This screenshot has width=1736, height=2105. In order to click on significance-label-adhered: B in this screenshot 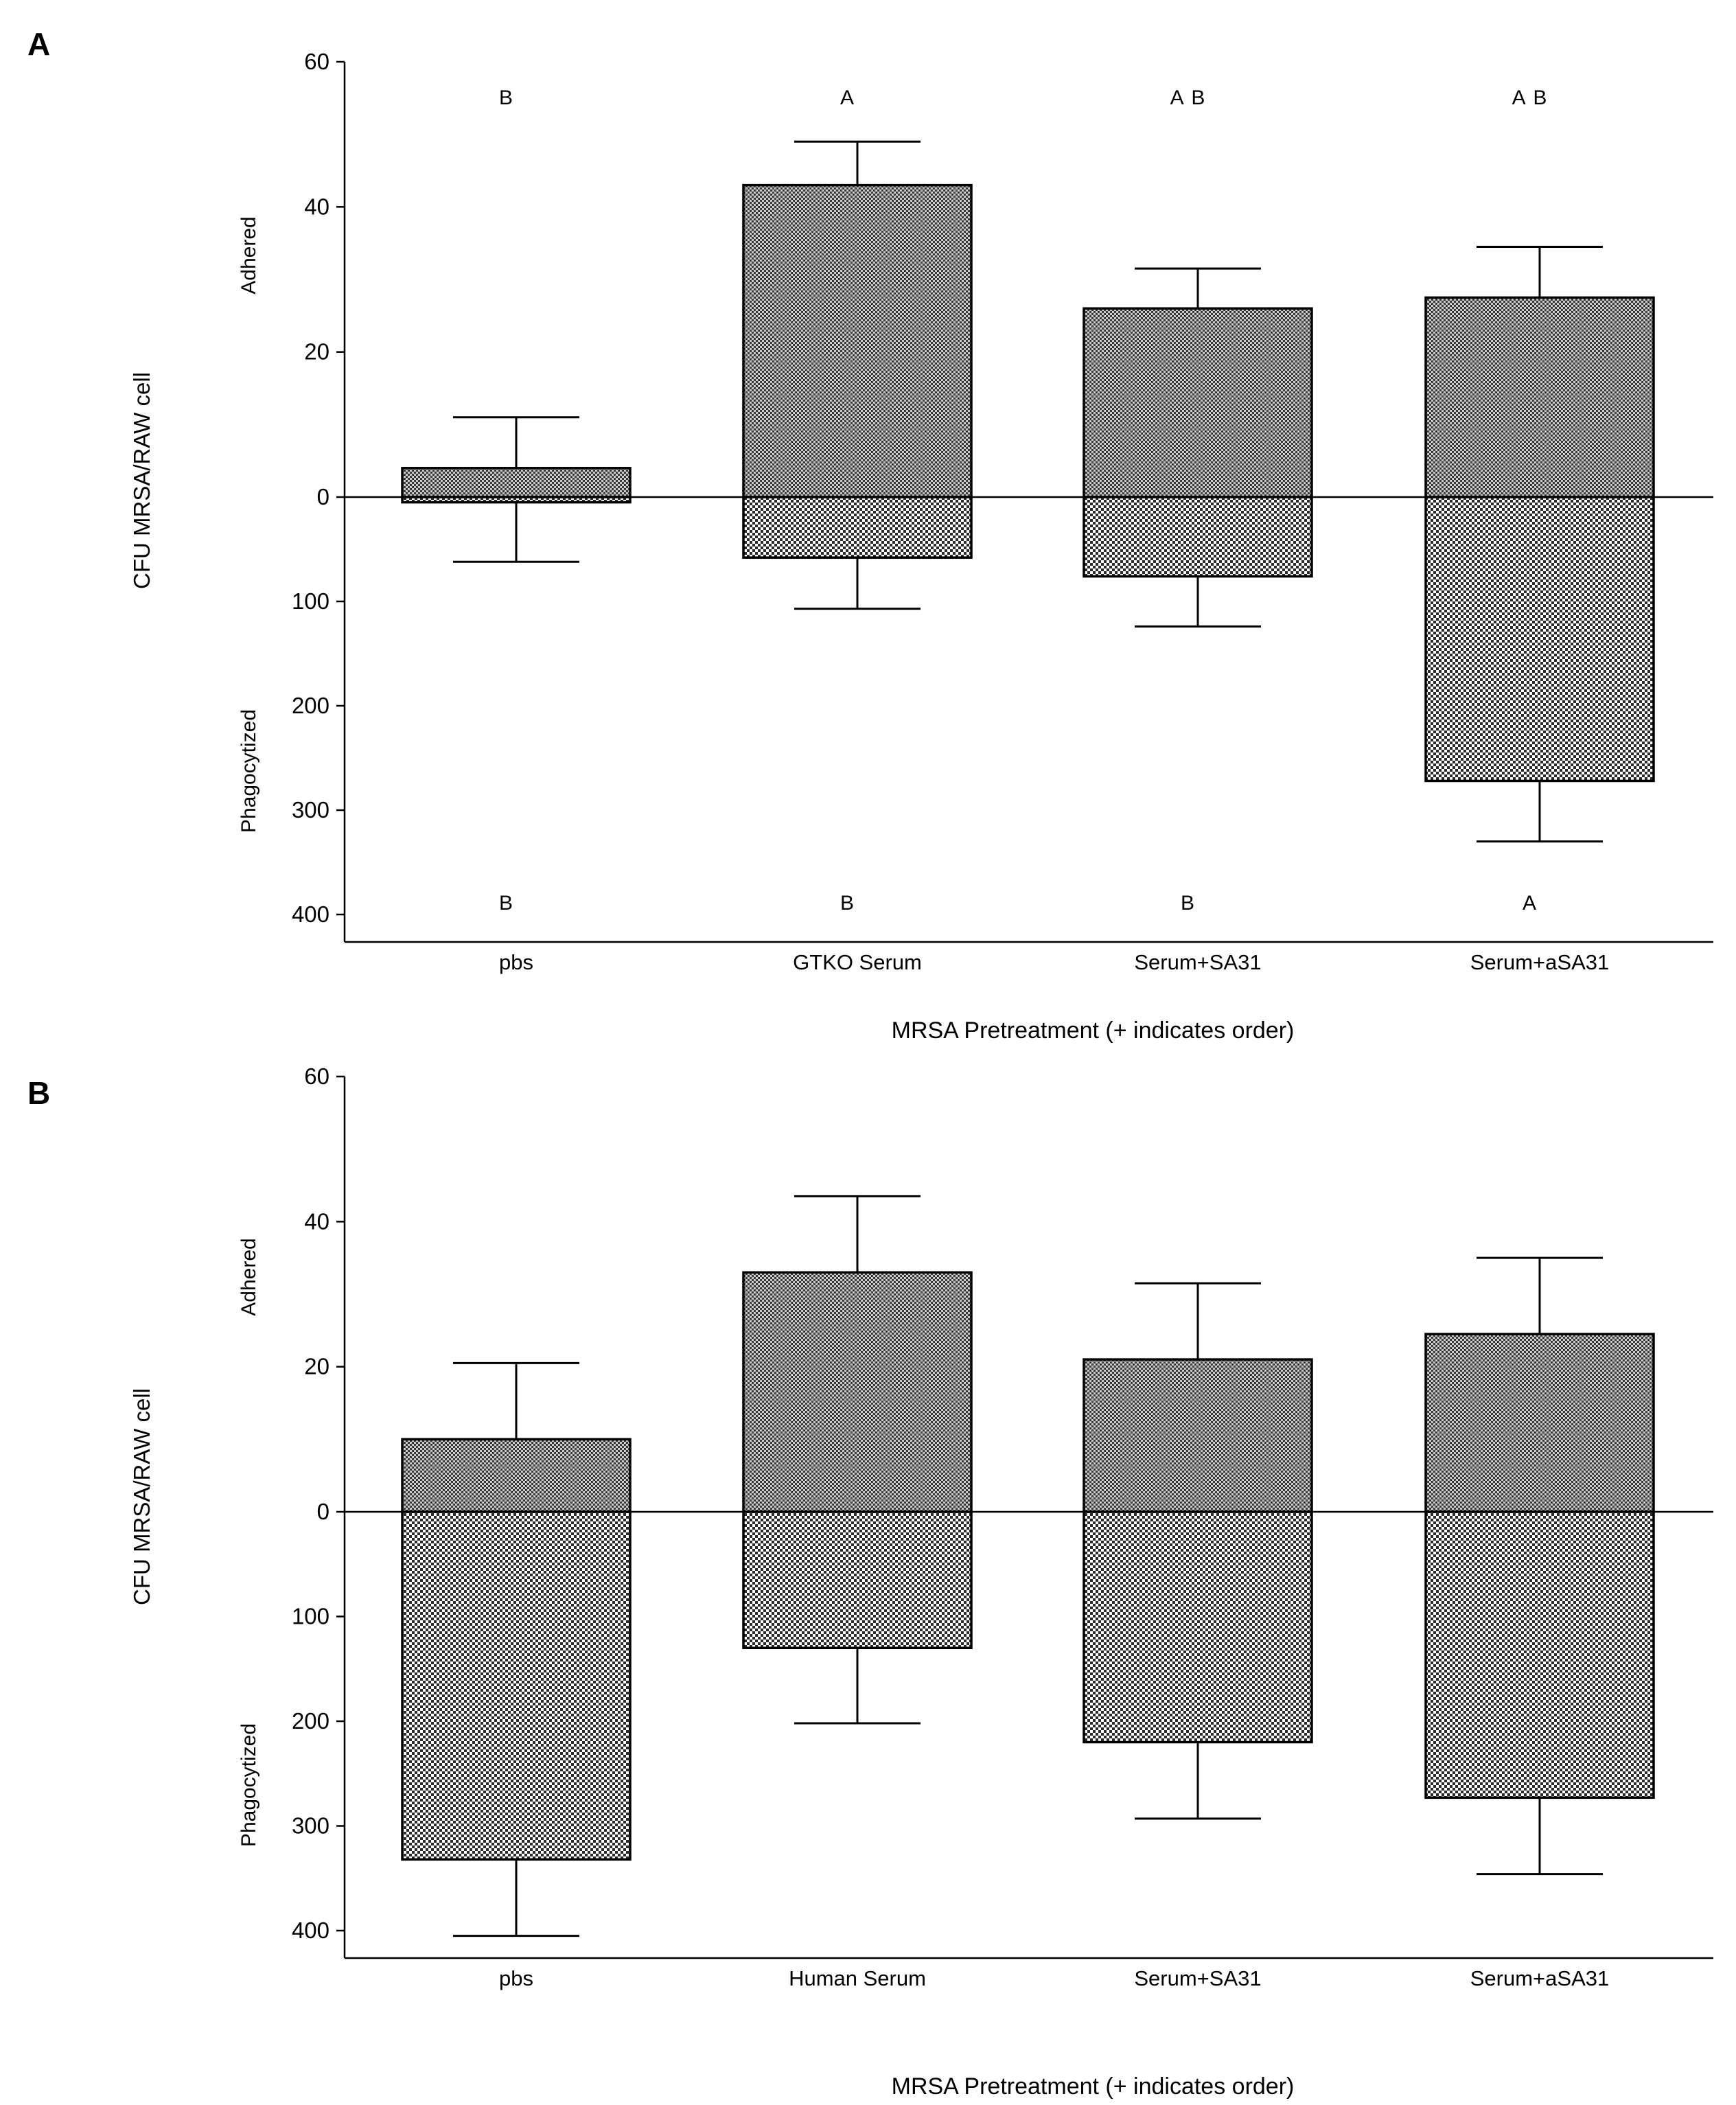, I will do `click(506, 98)`.